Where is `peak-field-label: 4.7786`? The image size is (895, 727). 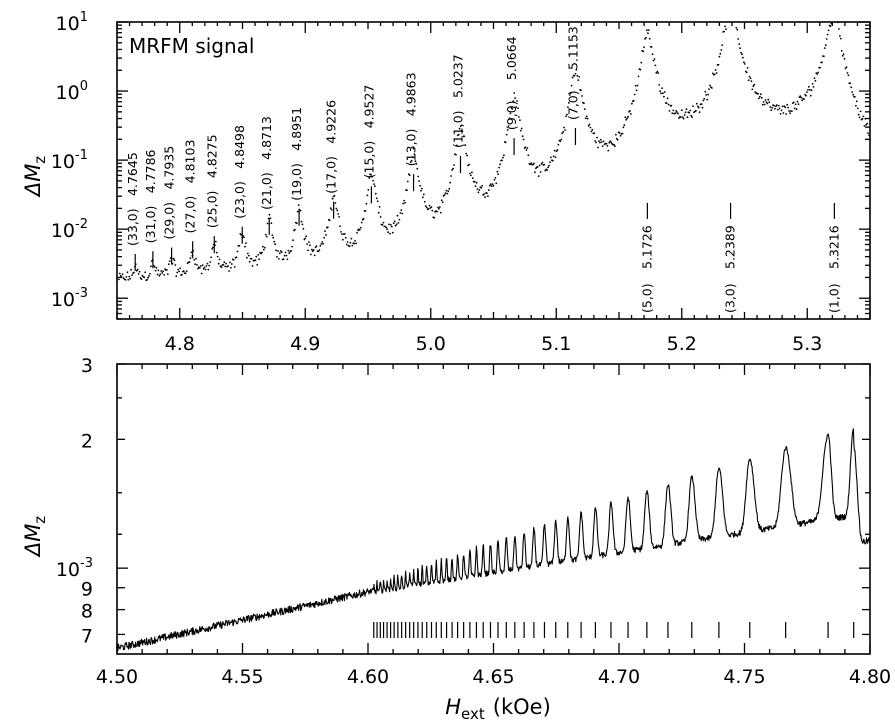 peak-field-label: 4.7786 is located at coordinates (150, 171).